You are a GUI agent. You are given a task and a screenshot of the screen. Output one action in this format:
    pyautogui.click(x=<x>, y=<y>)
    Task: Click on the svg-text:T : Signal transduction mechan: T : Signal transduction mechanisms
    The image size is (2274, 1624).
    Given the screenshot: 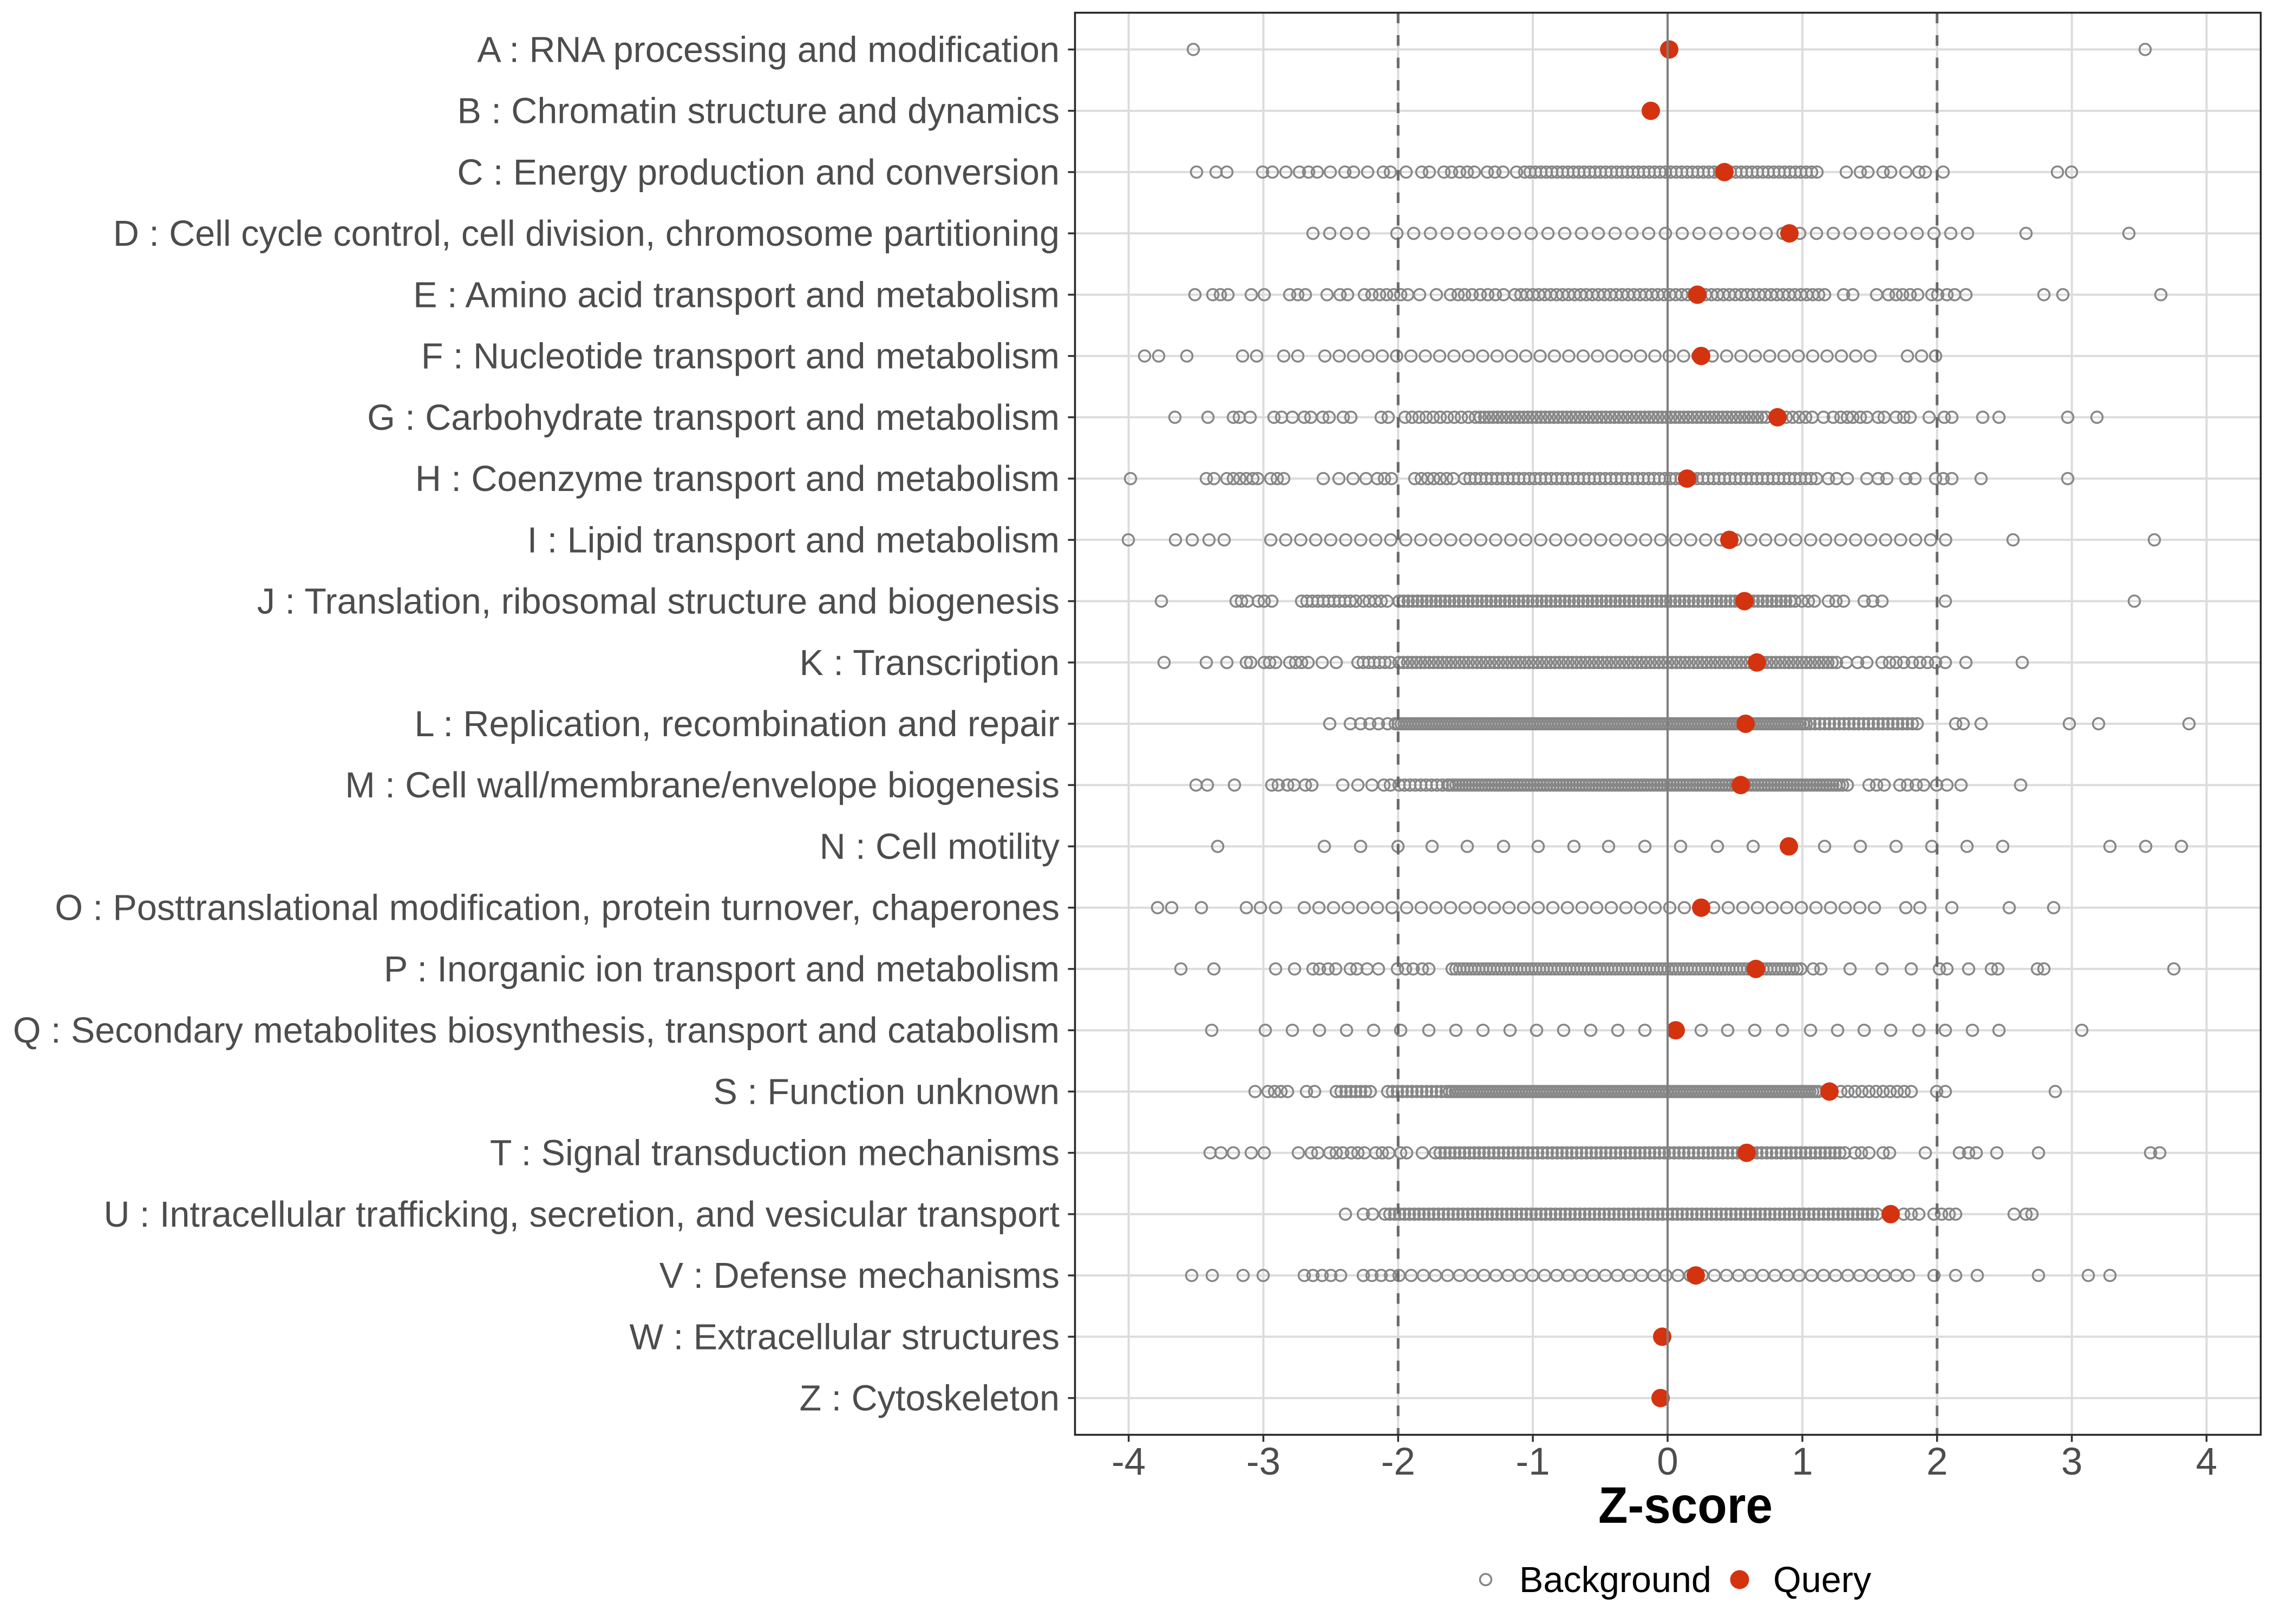 What is the action you would take?
    pyautogui.click(x=775, y=1154)
    